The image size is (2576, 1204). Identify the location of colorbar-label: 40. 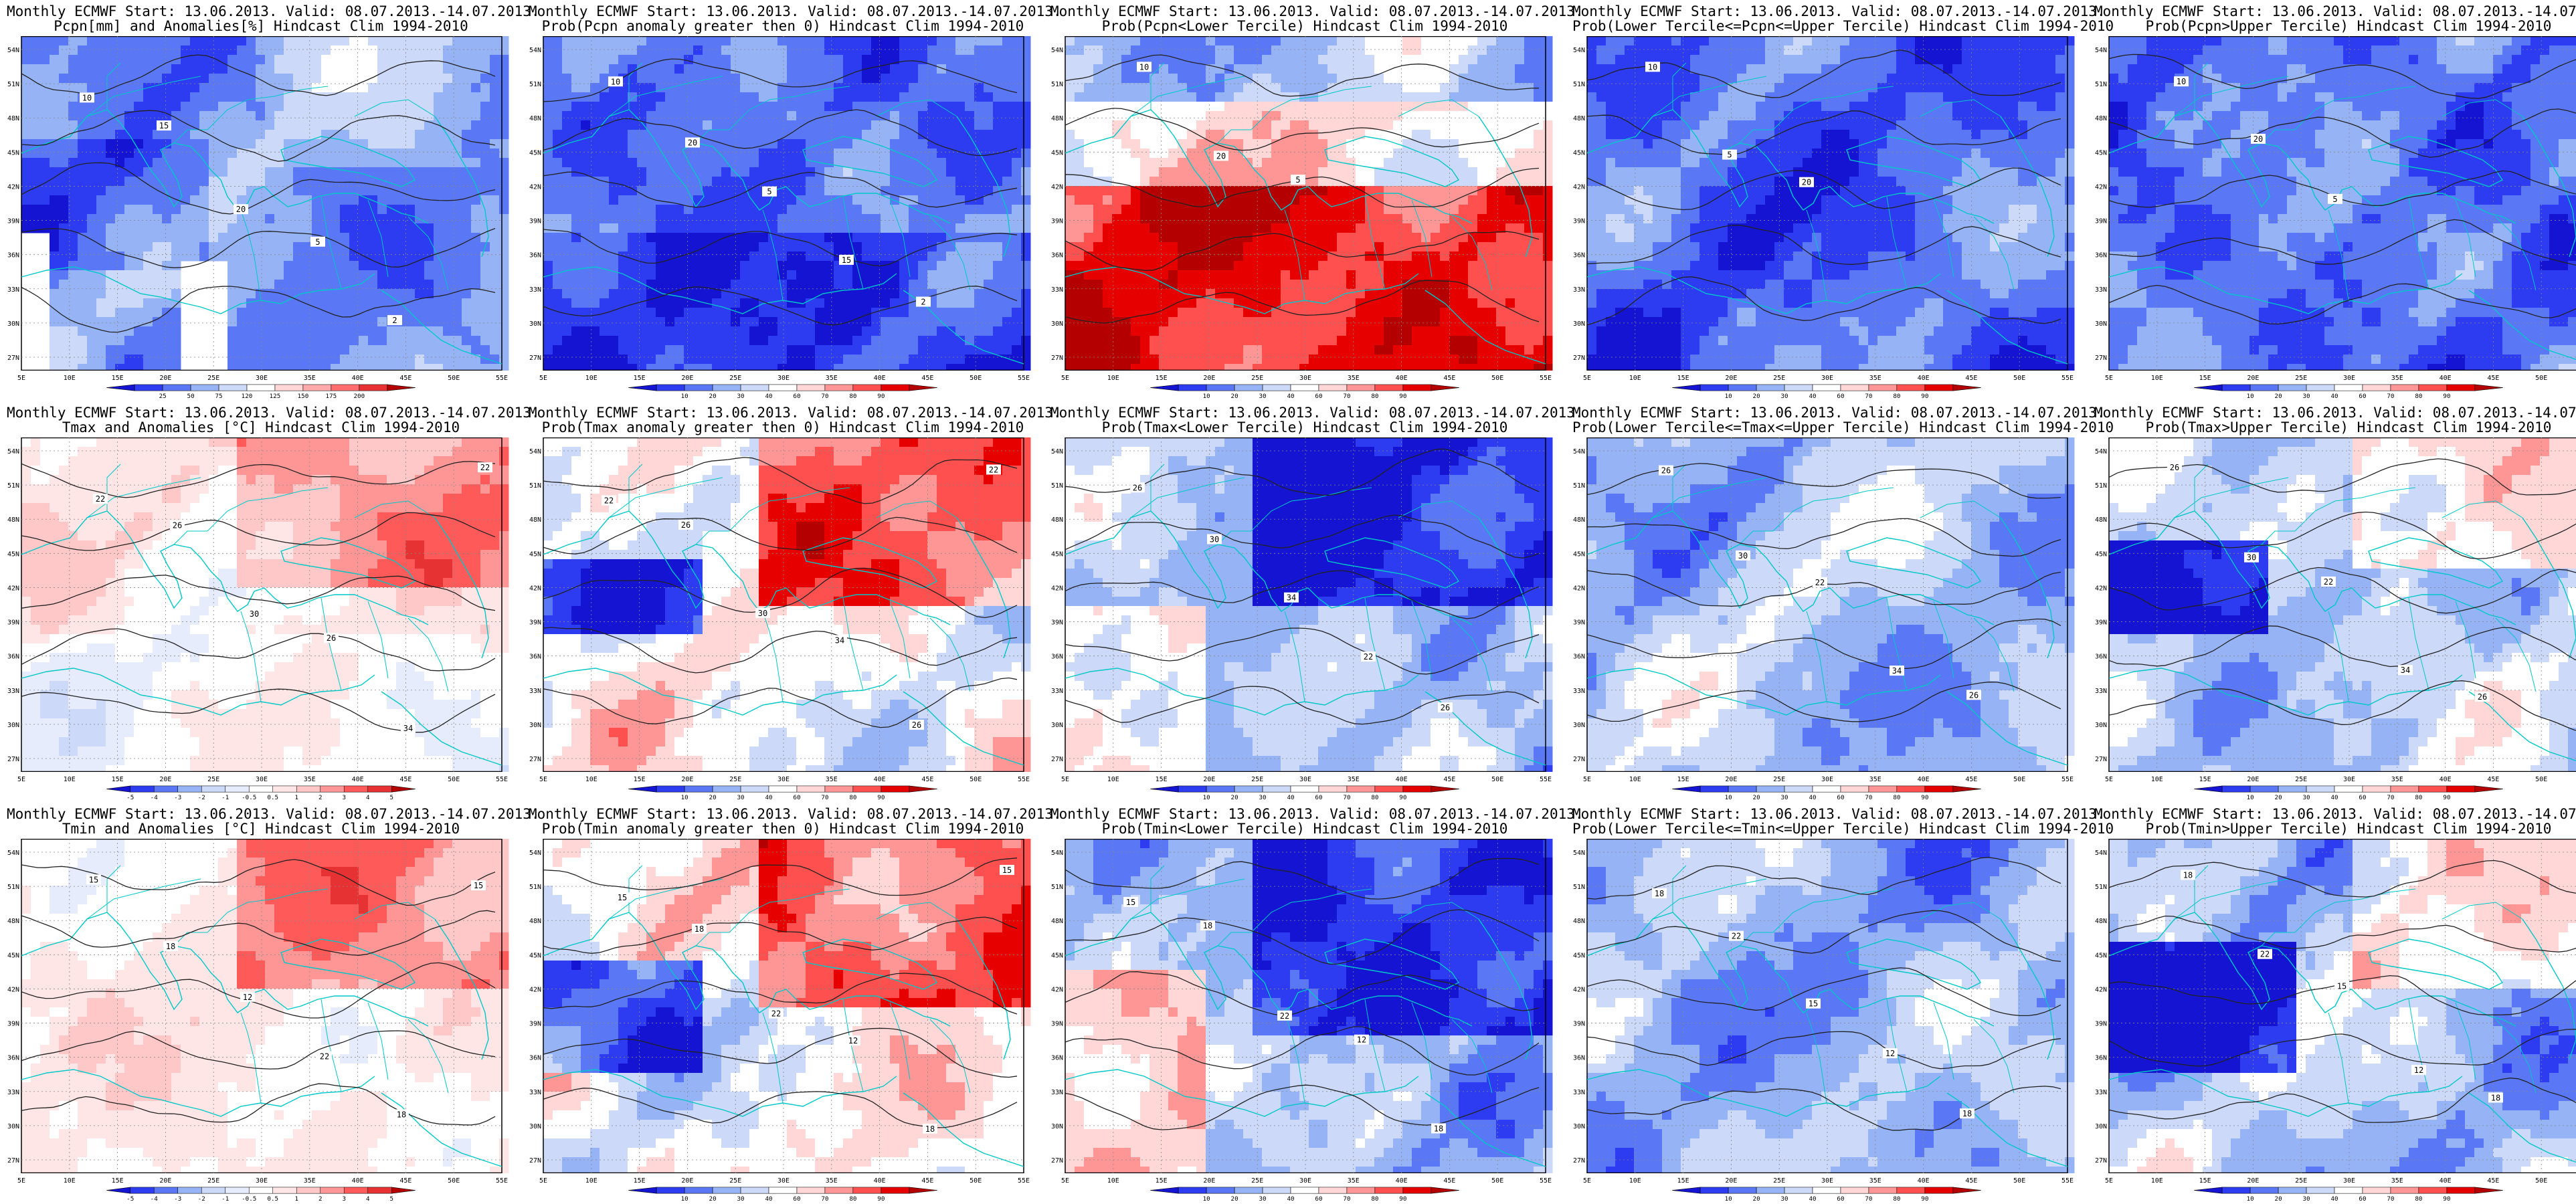
(1290, 797).